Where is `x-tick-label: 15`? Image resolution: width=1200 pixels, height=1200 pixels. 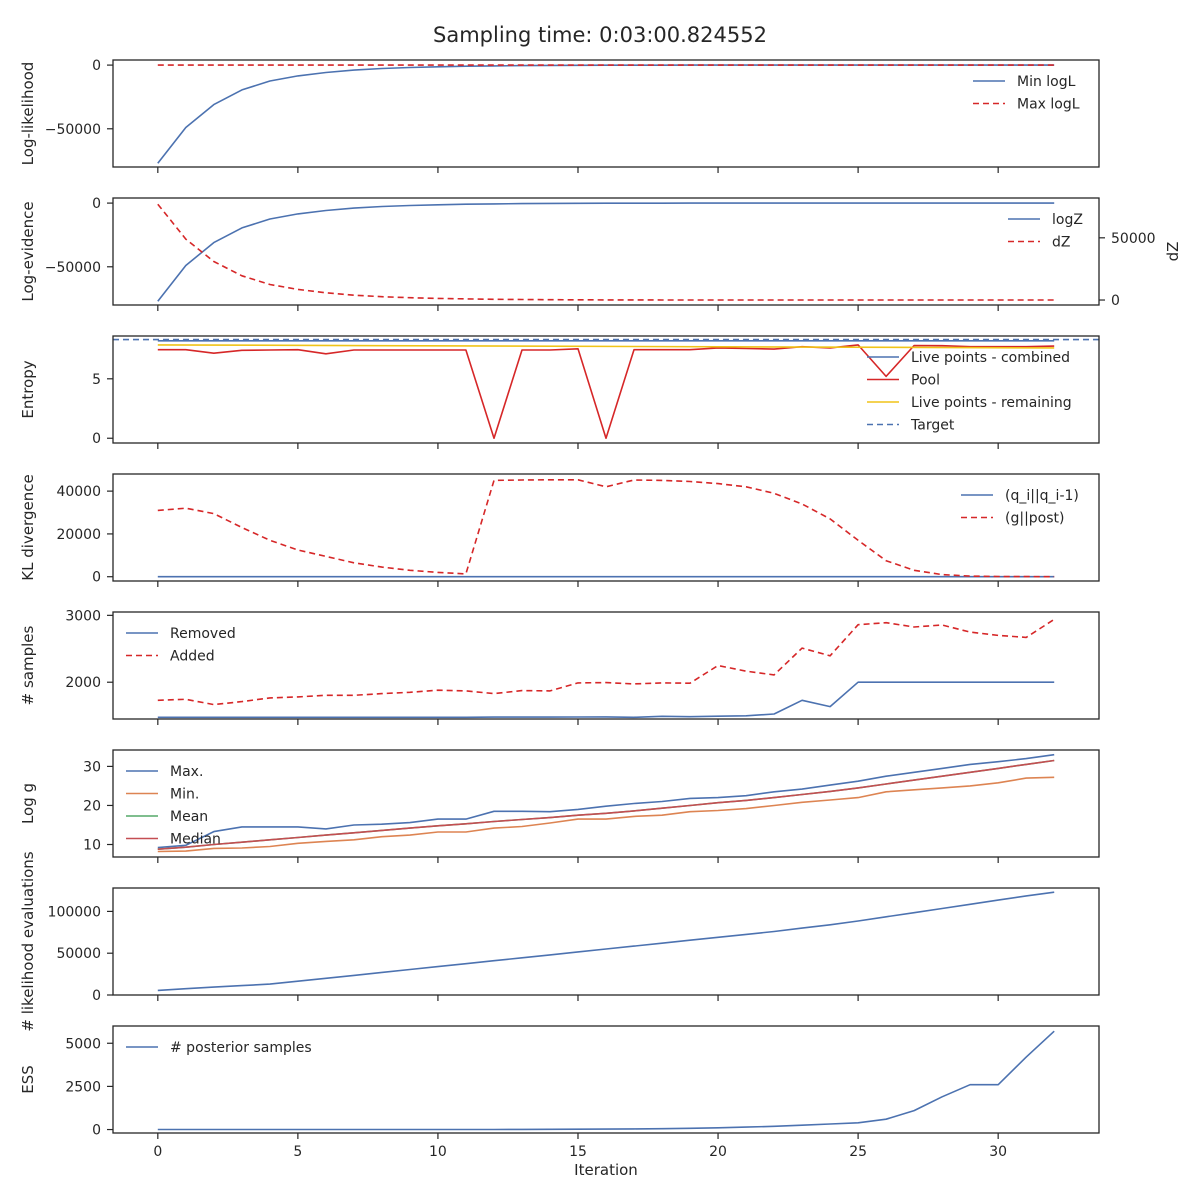 x-tick-label: 15 is located at coordinates (578, 1152).